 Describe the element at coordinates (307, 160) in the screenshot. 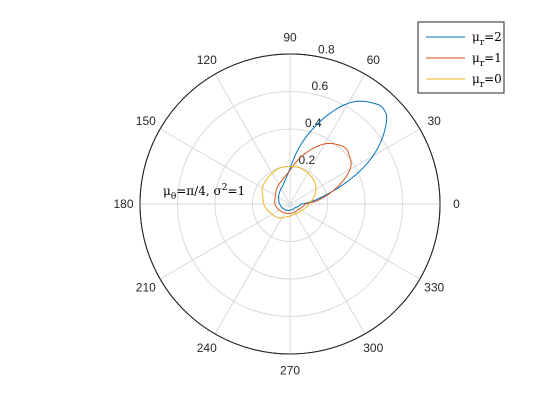

I see `r-tick-label: 0.2` at that location.